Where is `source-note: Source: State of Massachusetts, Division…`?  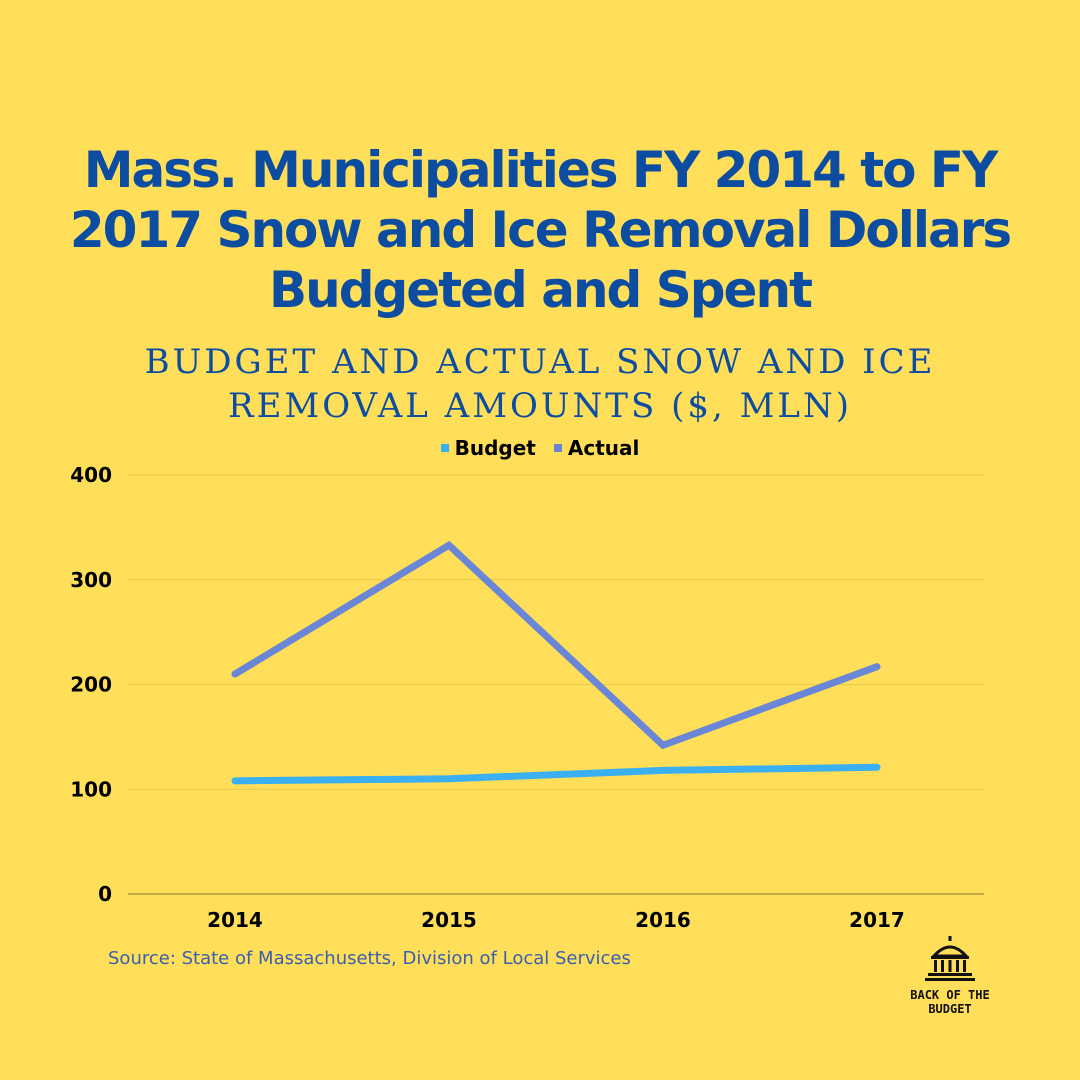 source-note: Source: State of Massachusetts, Division… is located at coordinates (369, 958).